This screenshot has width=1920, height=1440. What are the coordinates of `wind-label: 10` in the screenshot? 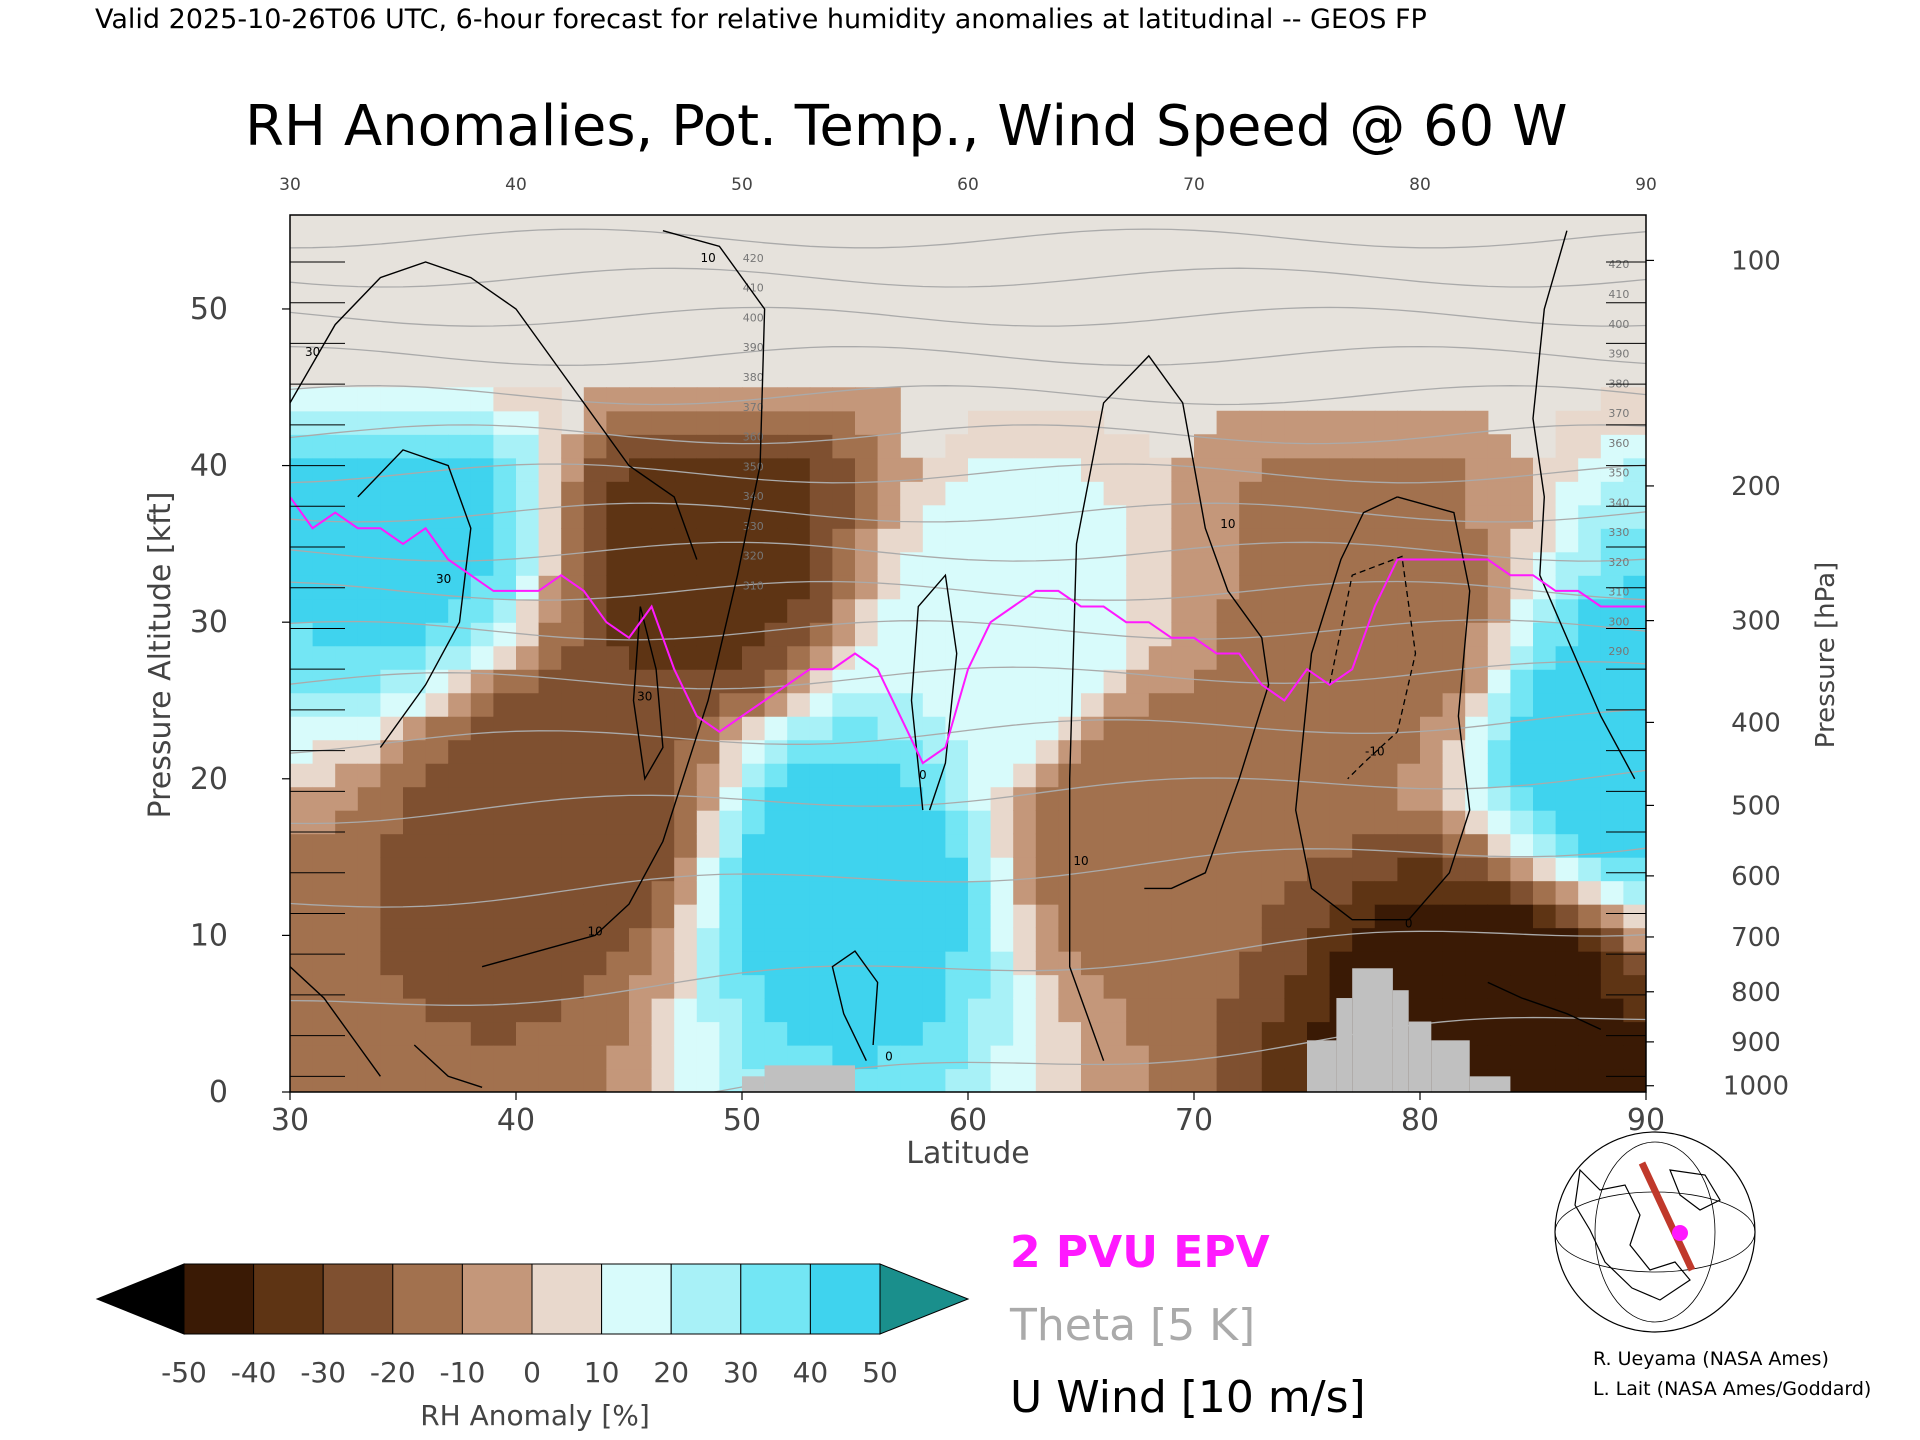 It's located at (707, 258).